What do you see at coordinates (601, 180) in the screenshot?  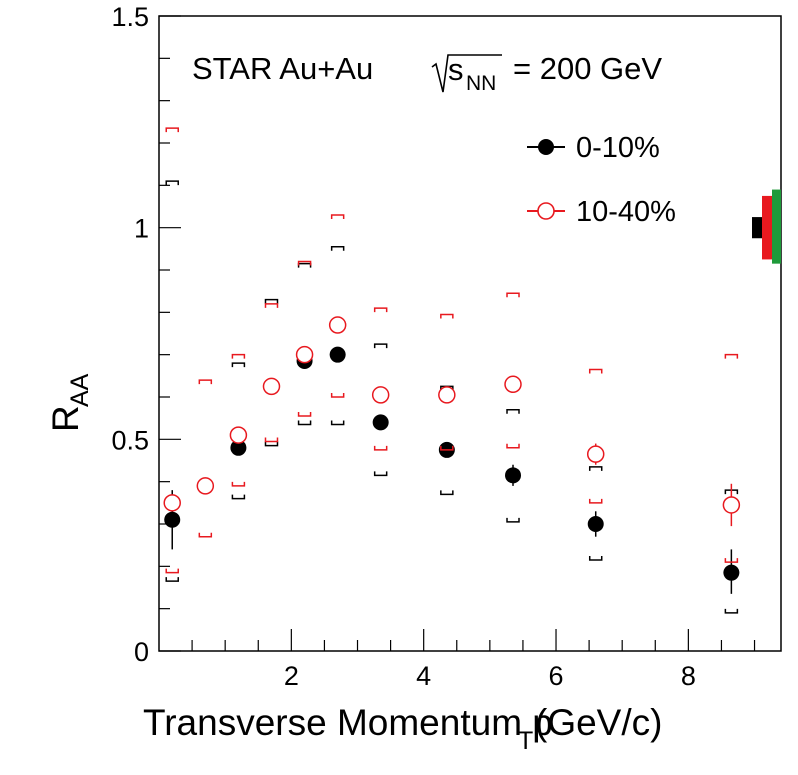 I see `legend: 0-10% 10-40%` at bounding box center [601, 180].